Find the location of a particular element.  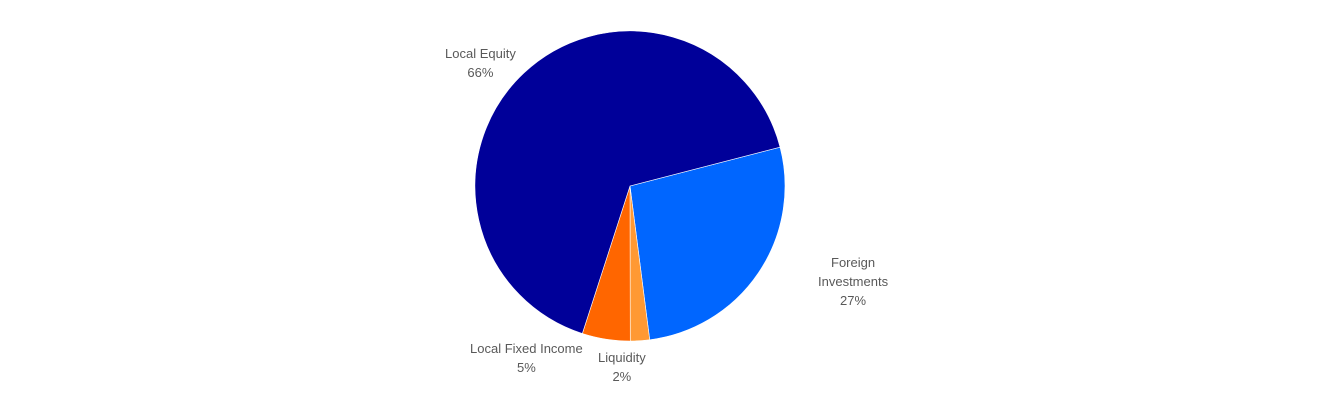

label-liquidity-name: Liquidity is located at coordinates (622, 357).